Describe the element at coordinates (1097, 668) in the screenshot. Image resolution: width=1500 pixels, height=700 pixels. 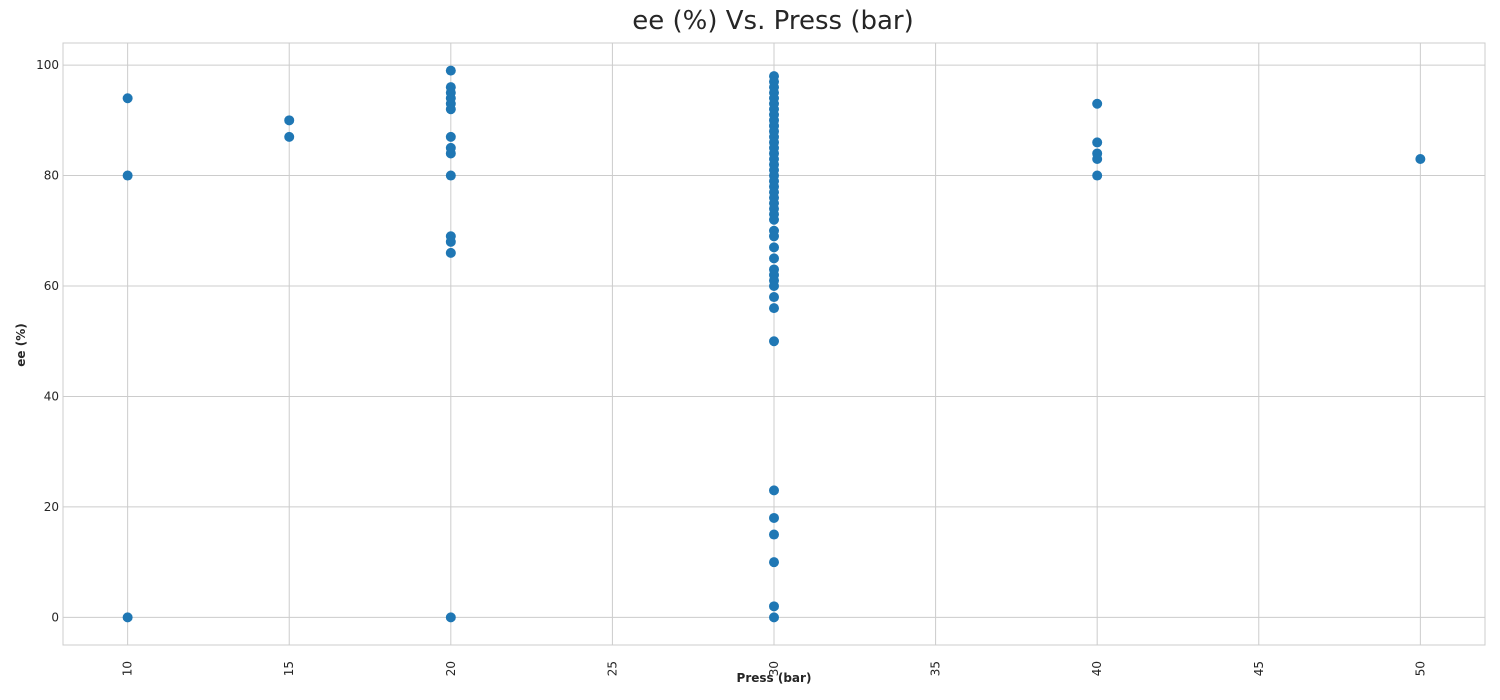
I see `x-tick-label: 40` at that location.